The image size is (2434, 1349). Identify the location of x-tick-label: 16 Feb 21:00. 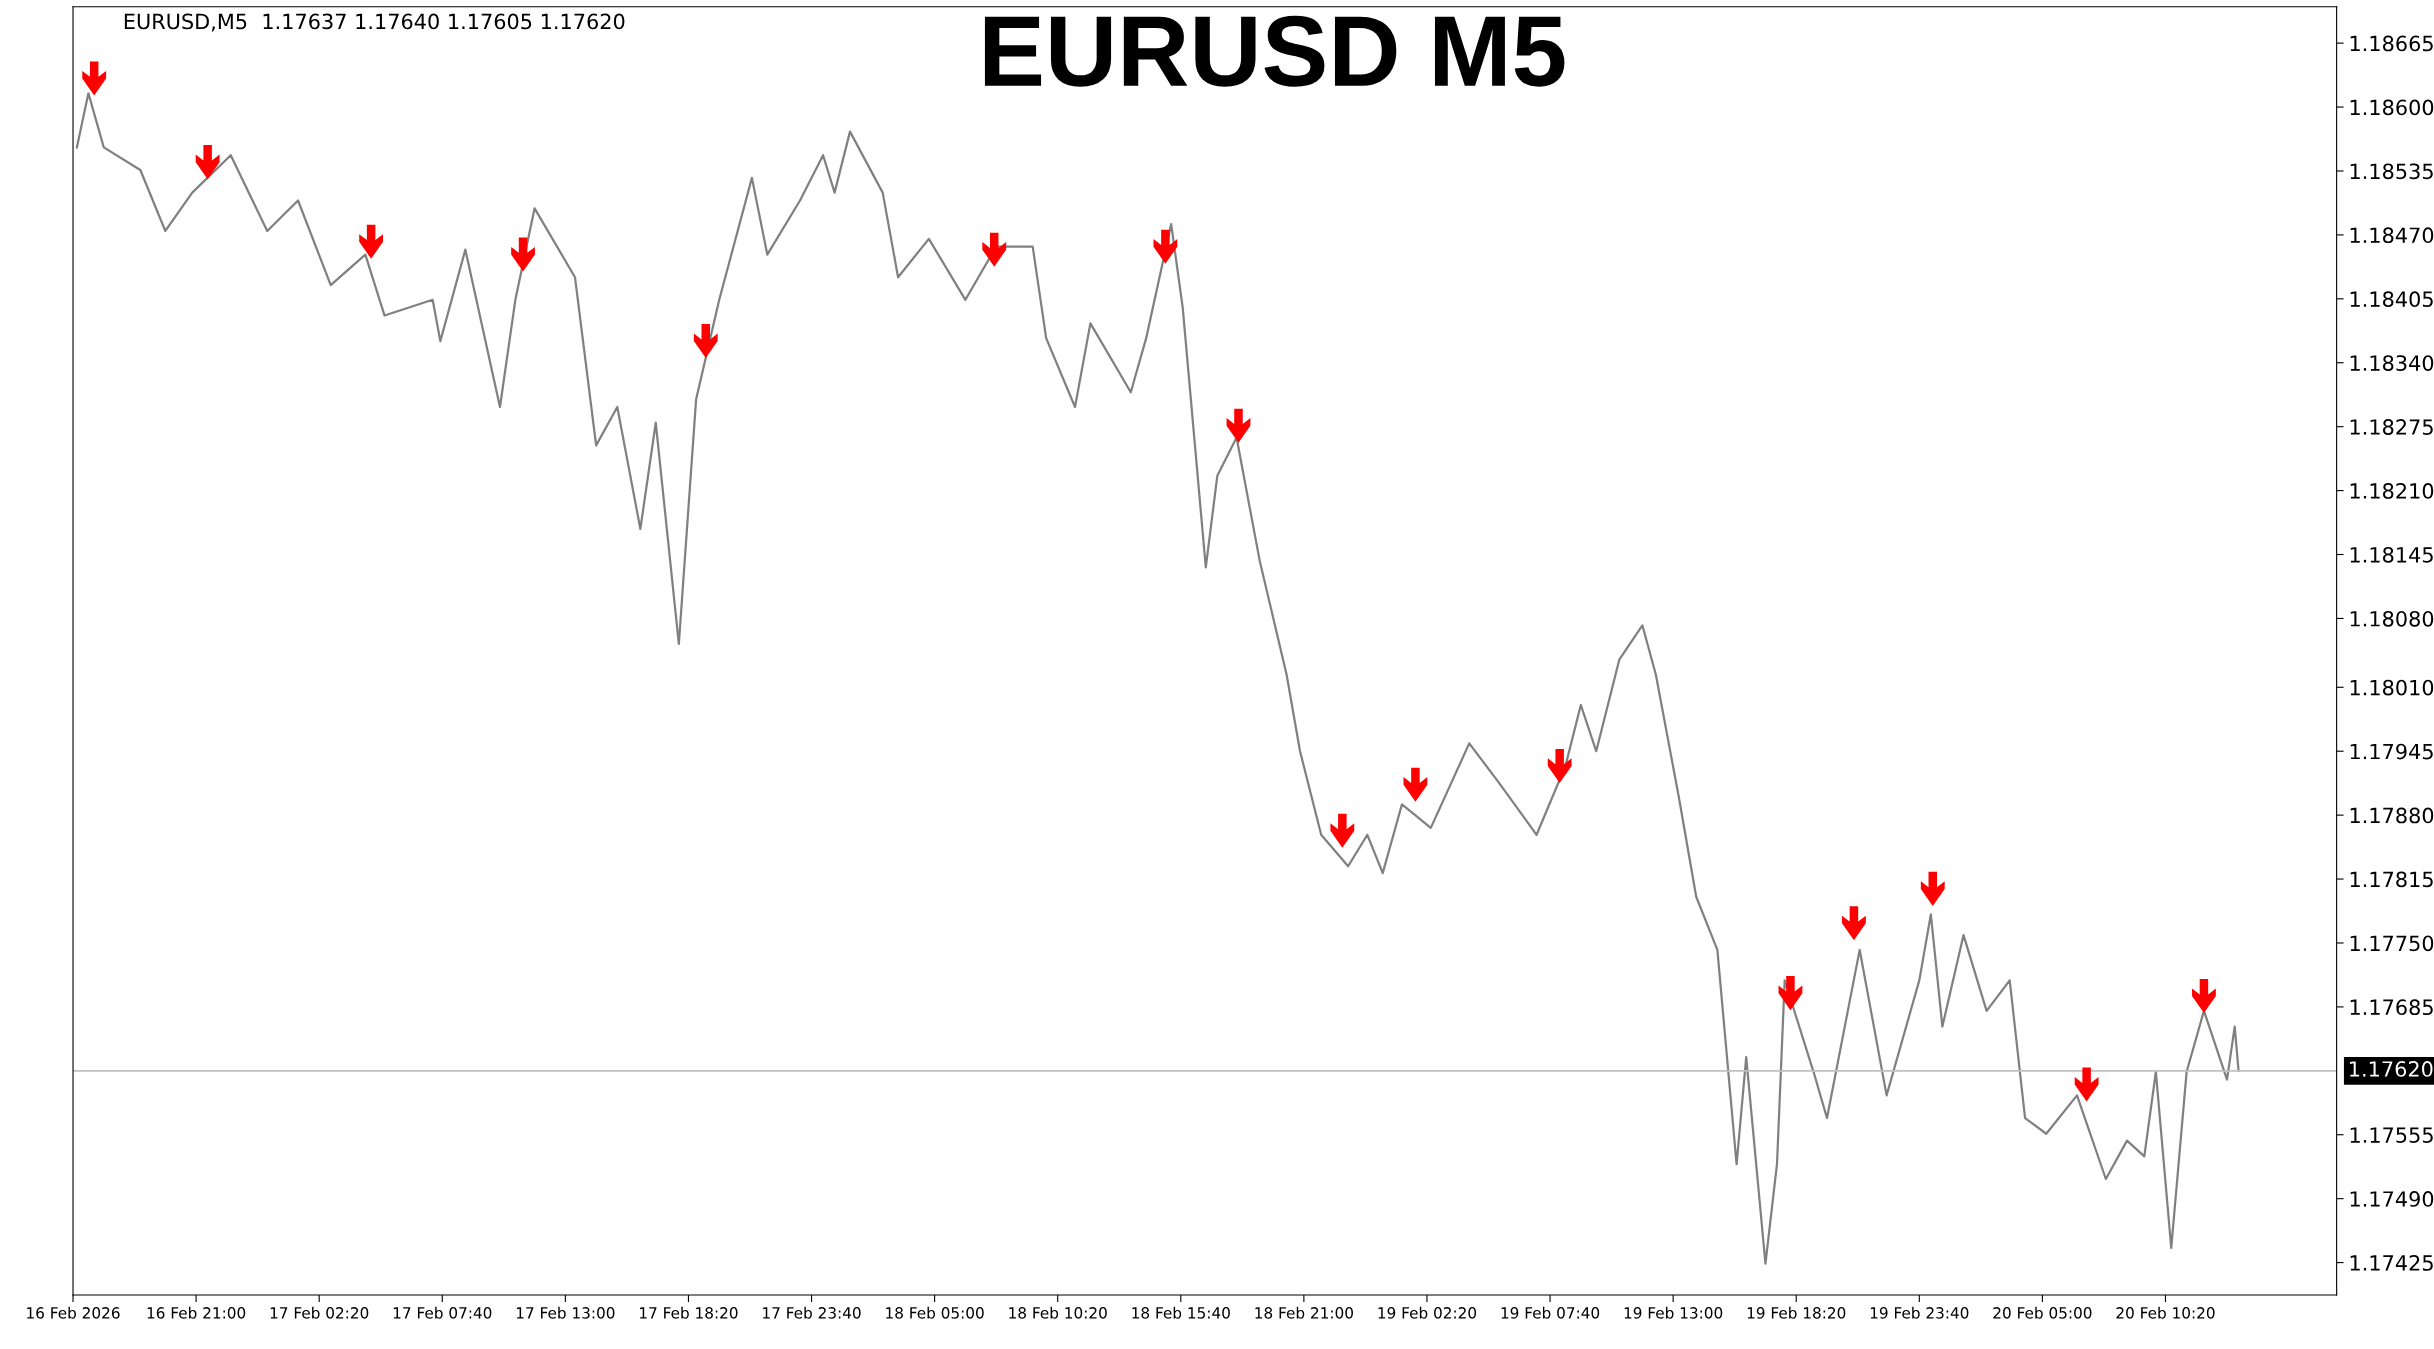
(196, 1312).